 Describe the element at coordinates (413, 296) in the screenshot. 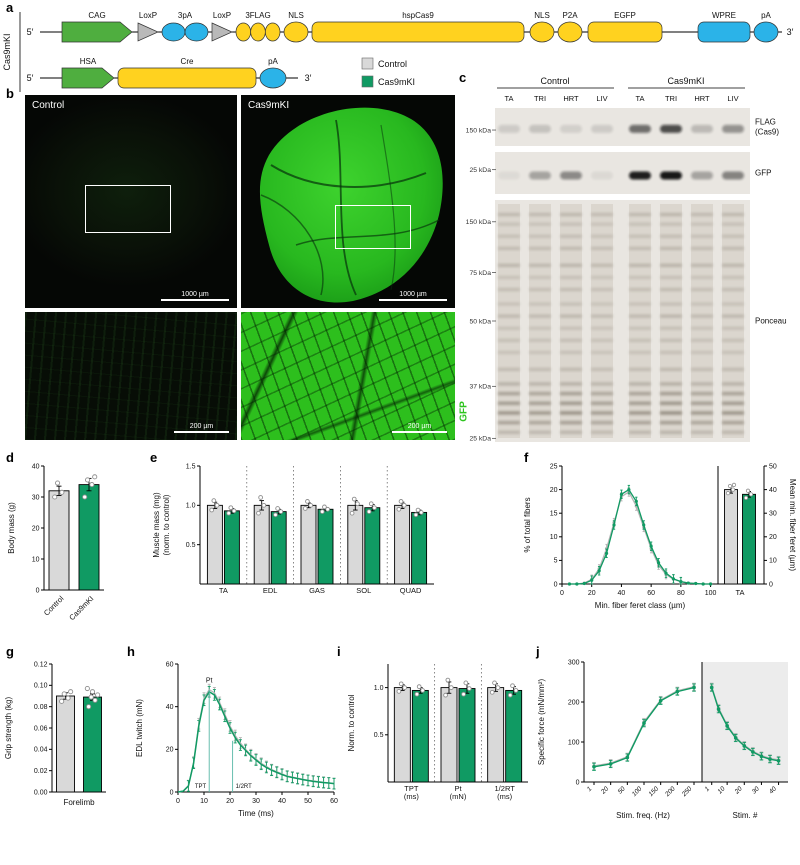

I see `scale-bar-group: 1000 µm` at that location.